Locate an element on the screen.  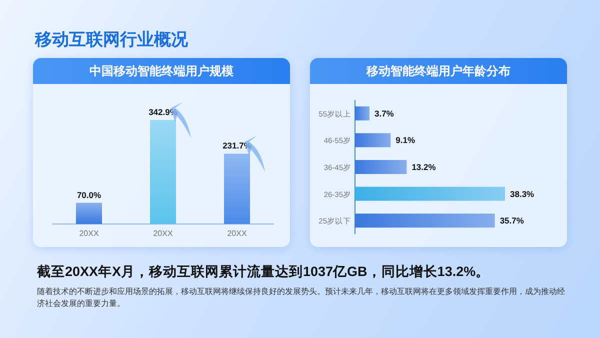
chart-title: 中国移动智能终端用户规模 is located at coordinates (161, 71).